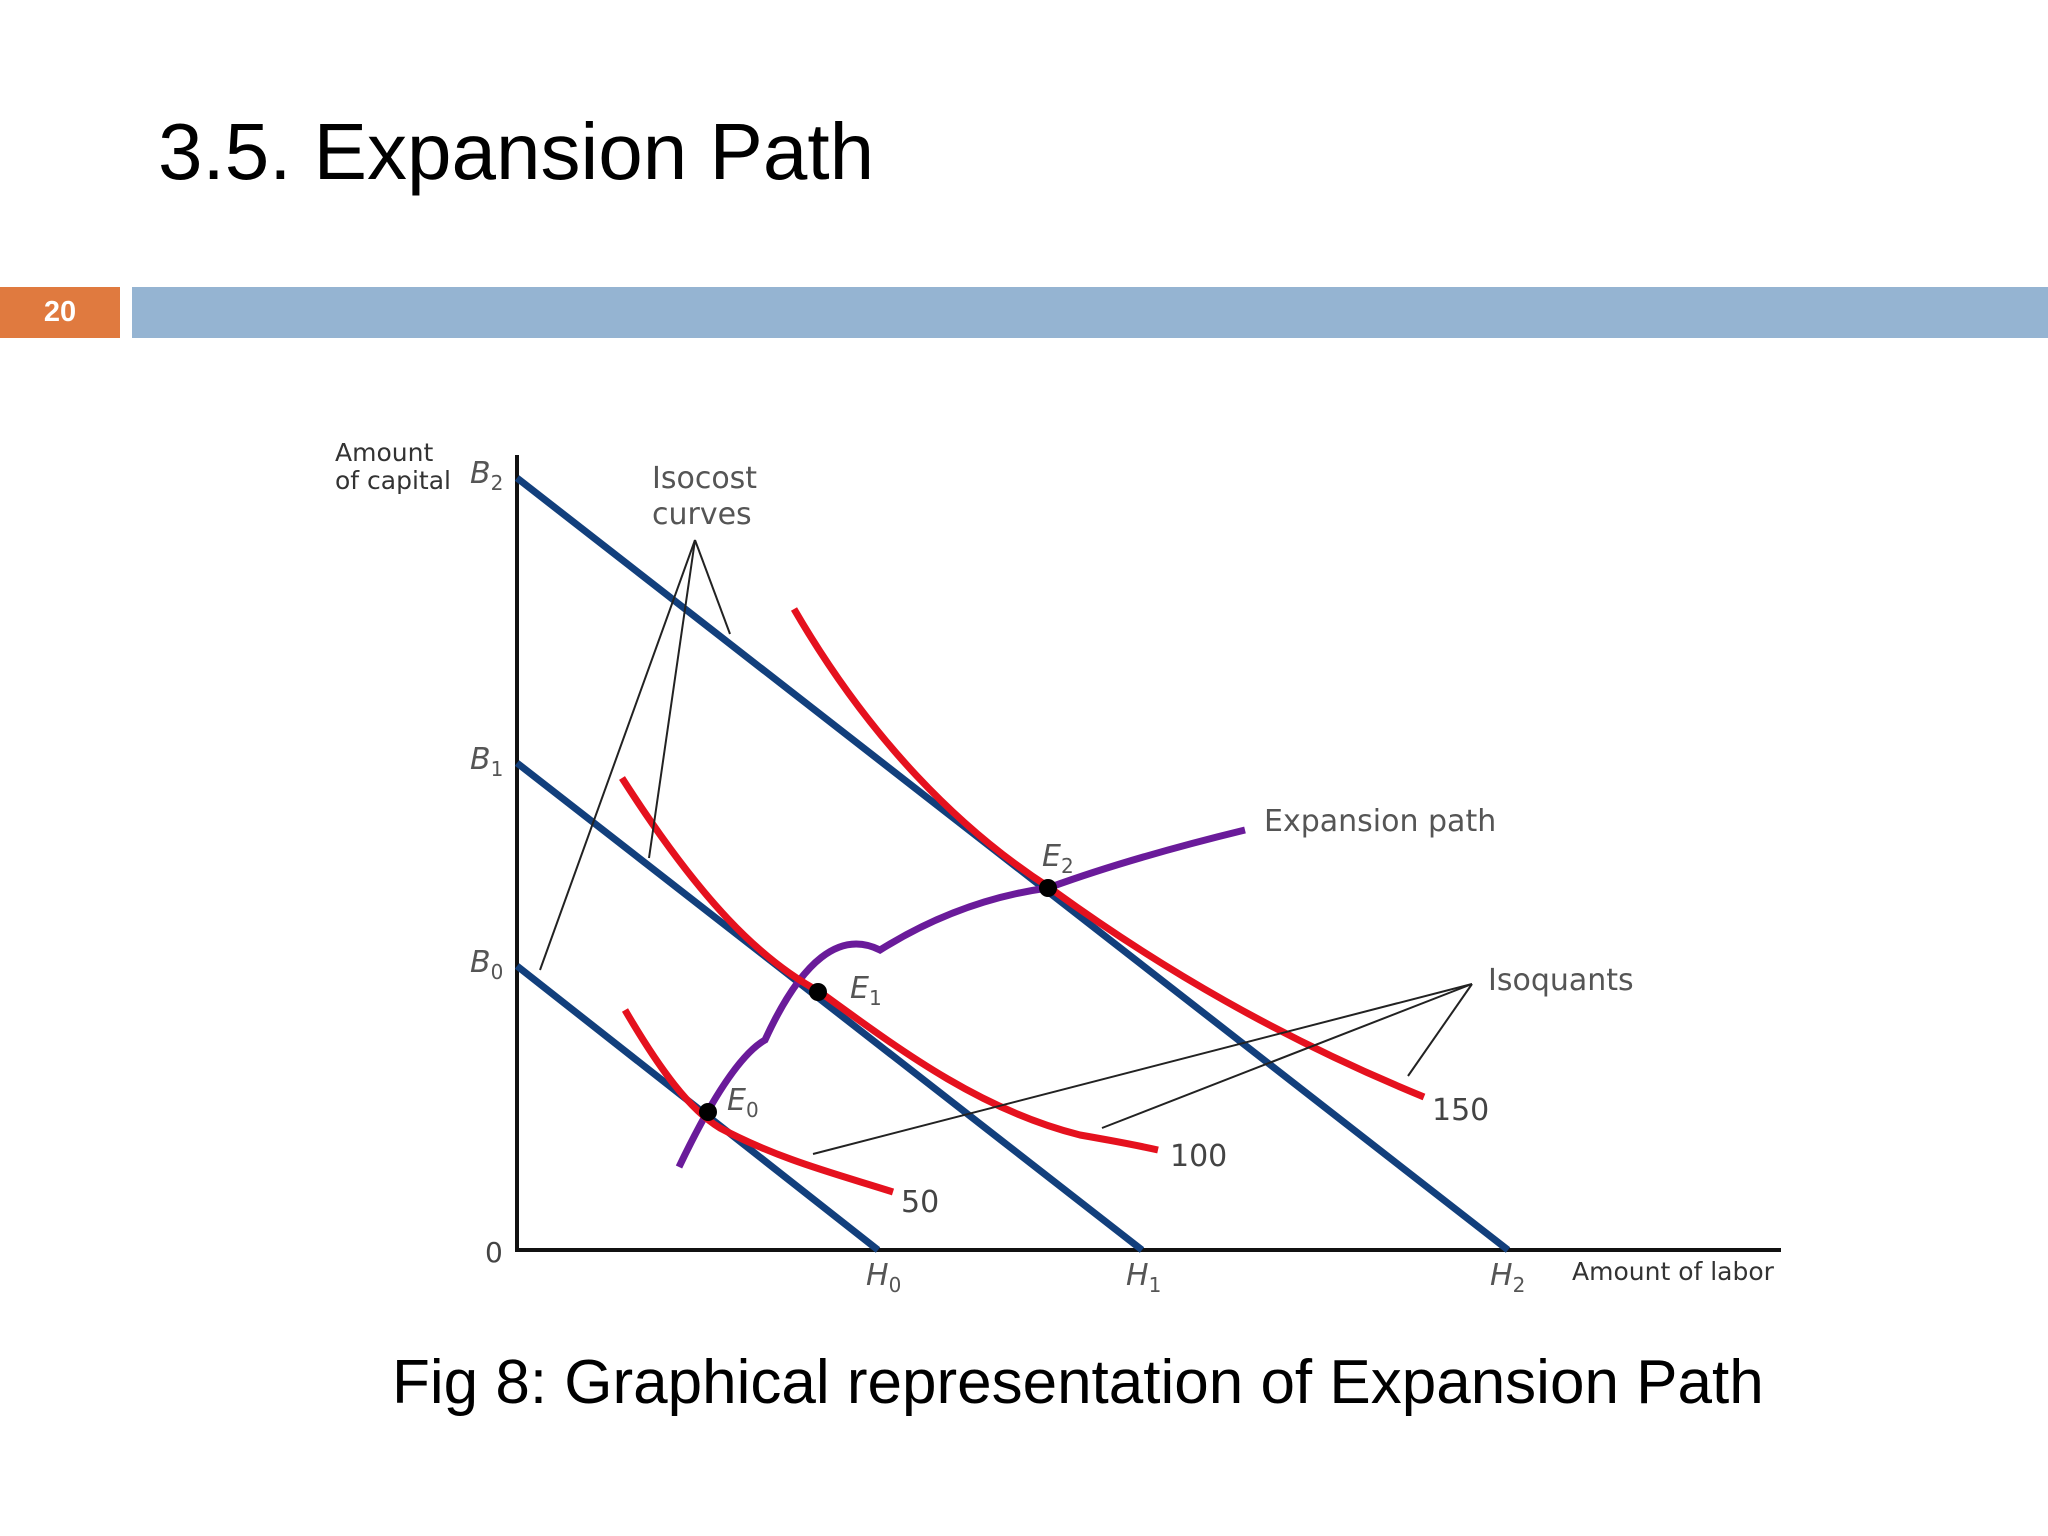  Describe the element at coordinates (1460, 1110) in the screenshot. I see `isoquant-level-label-150: 150` at that location.